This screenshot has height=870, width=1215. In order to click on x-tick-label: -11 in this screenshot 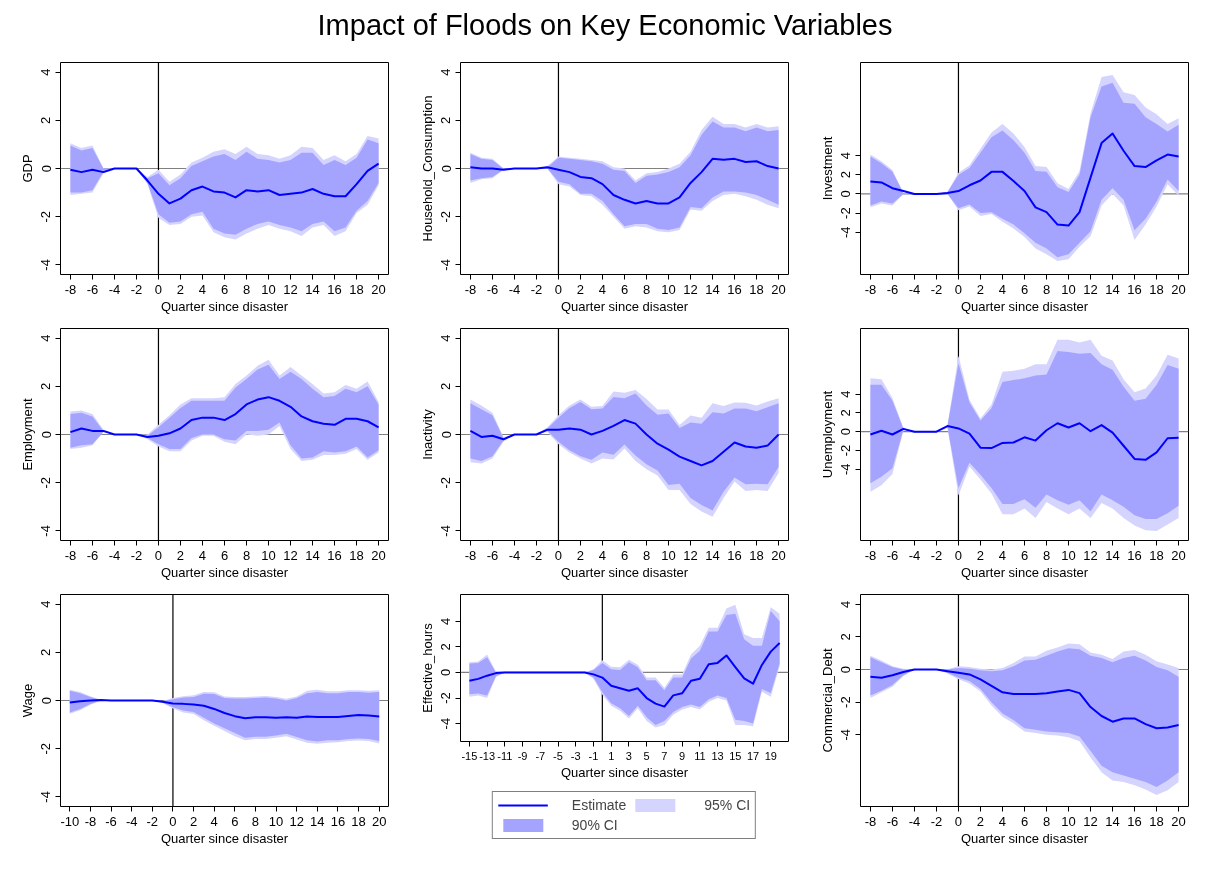, I will do `click(505, 755)`.